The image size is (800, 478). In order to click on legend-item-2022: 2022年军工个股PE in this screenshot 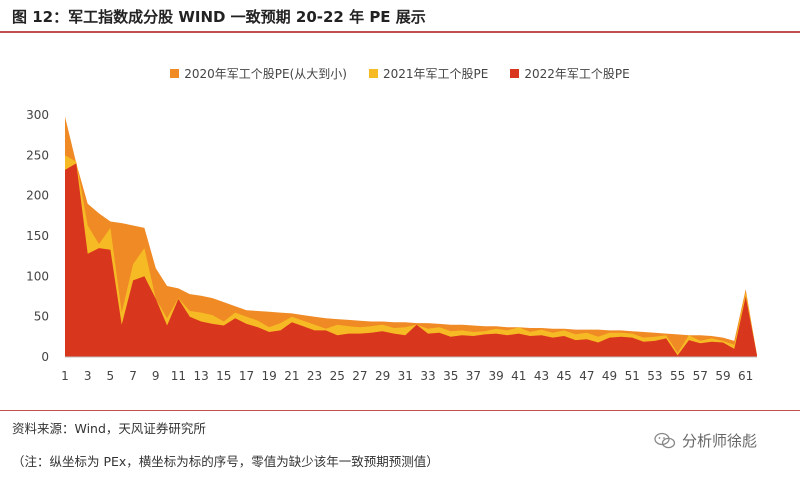, I will do `click(570, 73)`.